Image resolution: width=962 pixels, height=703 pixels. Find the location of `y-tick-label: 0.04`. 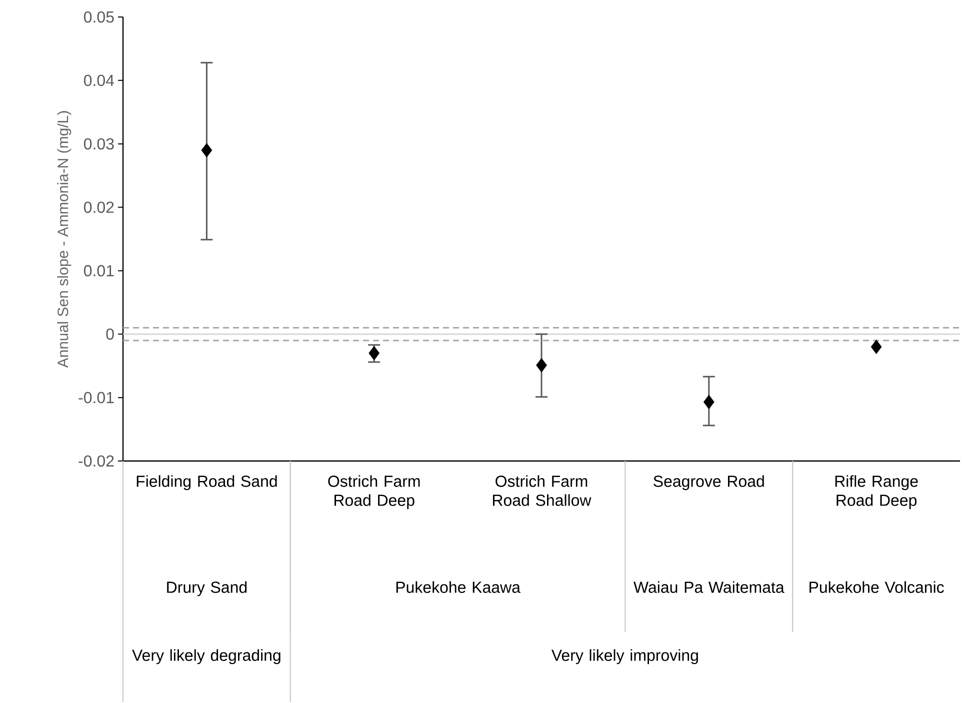

y-tick-label: 0.04 is located at coordinates (99, 80).